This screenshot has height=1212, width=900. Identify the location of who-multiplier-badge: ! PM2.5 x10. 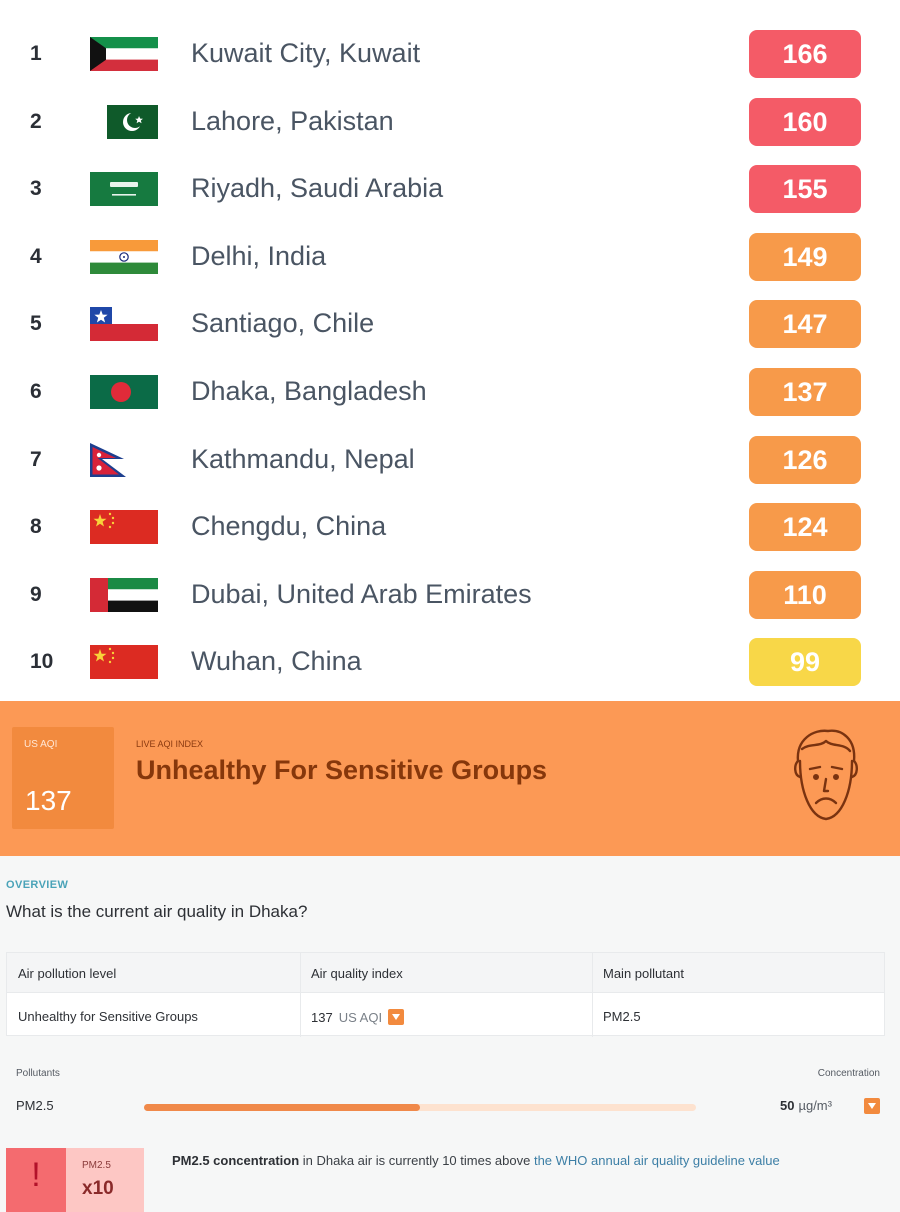
(75, 1180).